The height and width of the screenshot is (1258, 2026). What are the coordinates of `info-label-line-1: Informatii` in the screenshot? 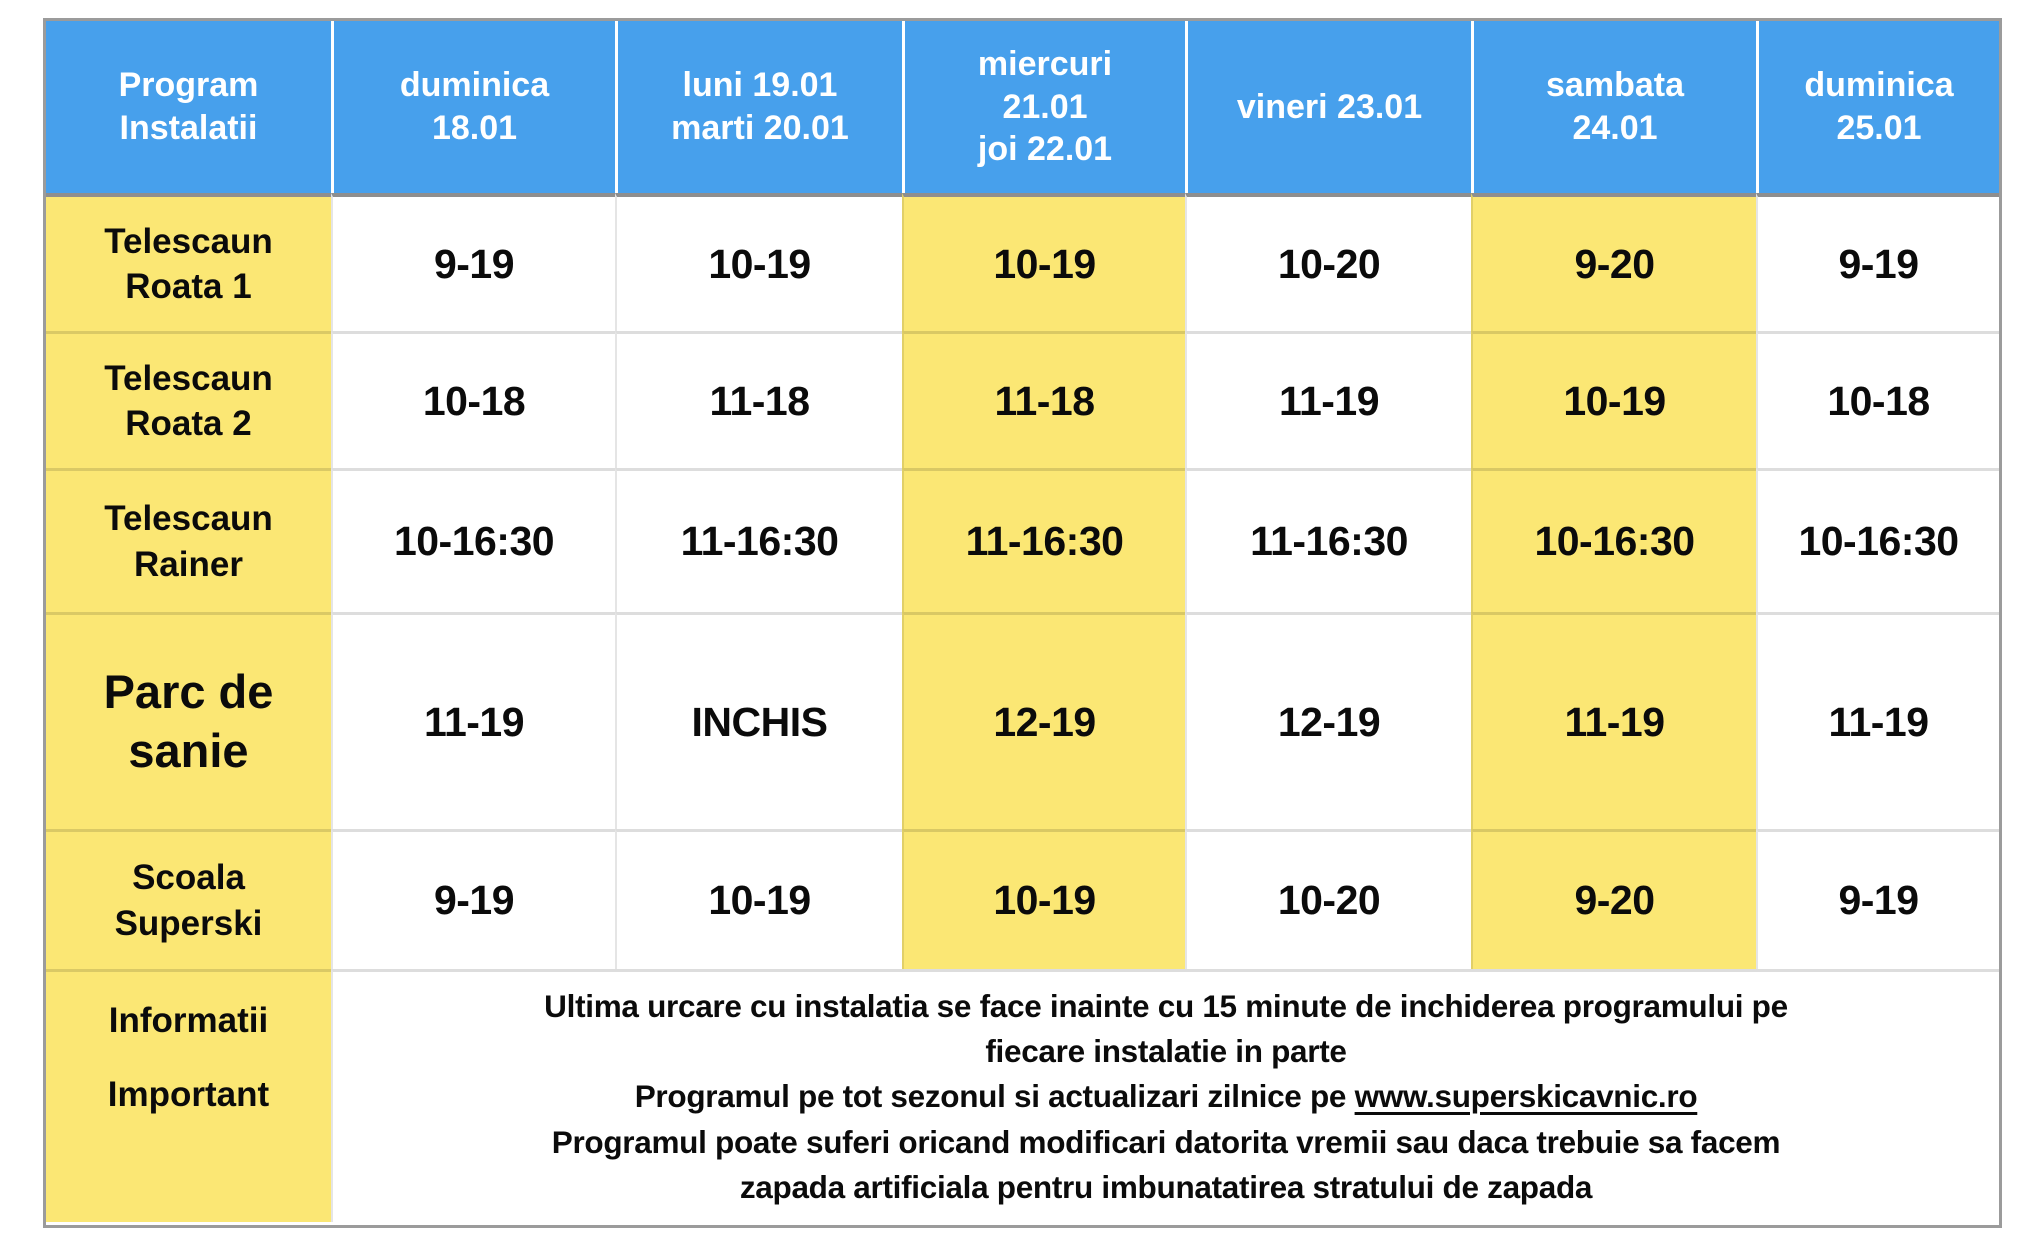 It's located at (188, 1020).